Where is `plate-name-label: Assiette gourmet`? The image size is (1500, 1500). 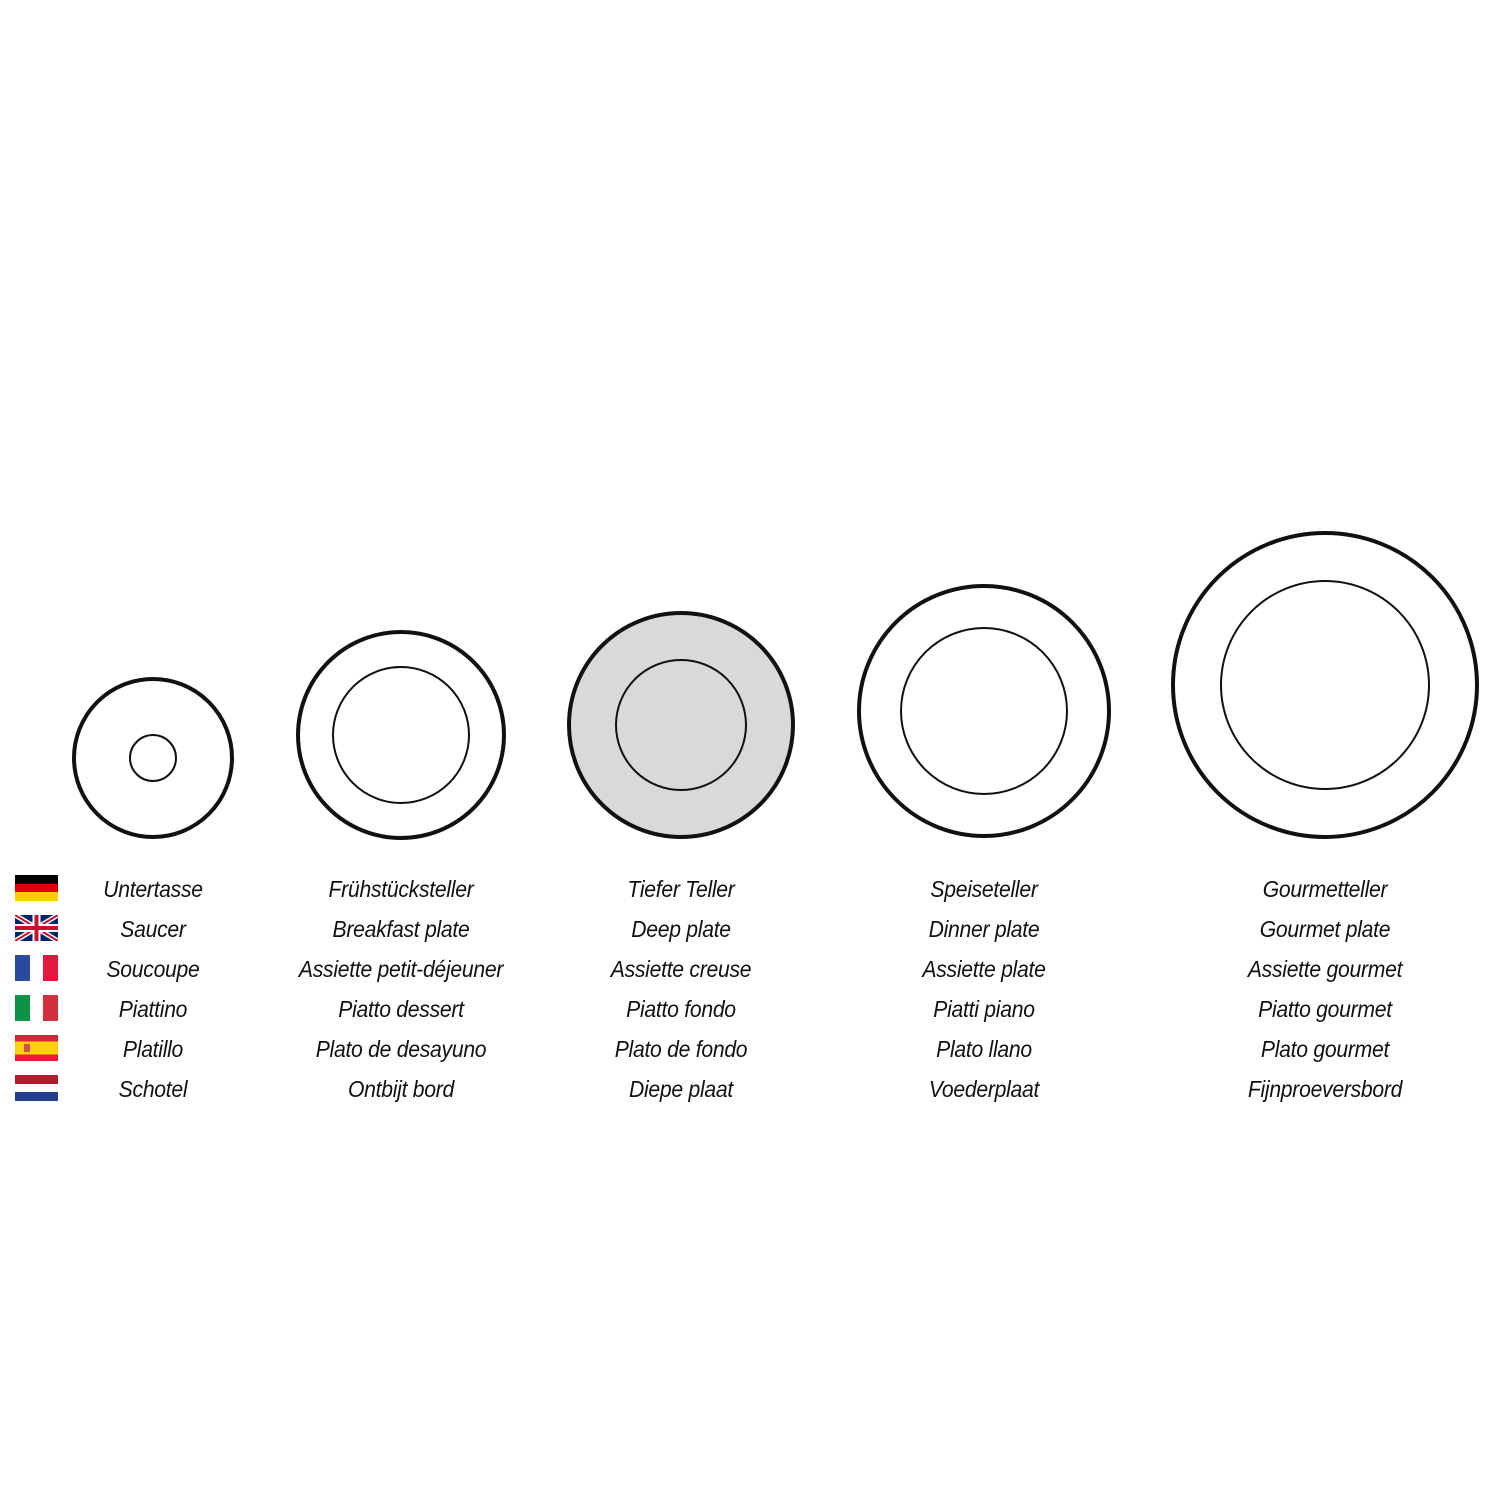 plate-name-label: Assiette gourmet is located at coordinates (1325, 969).